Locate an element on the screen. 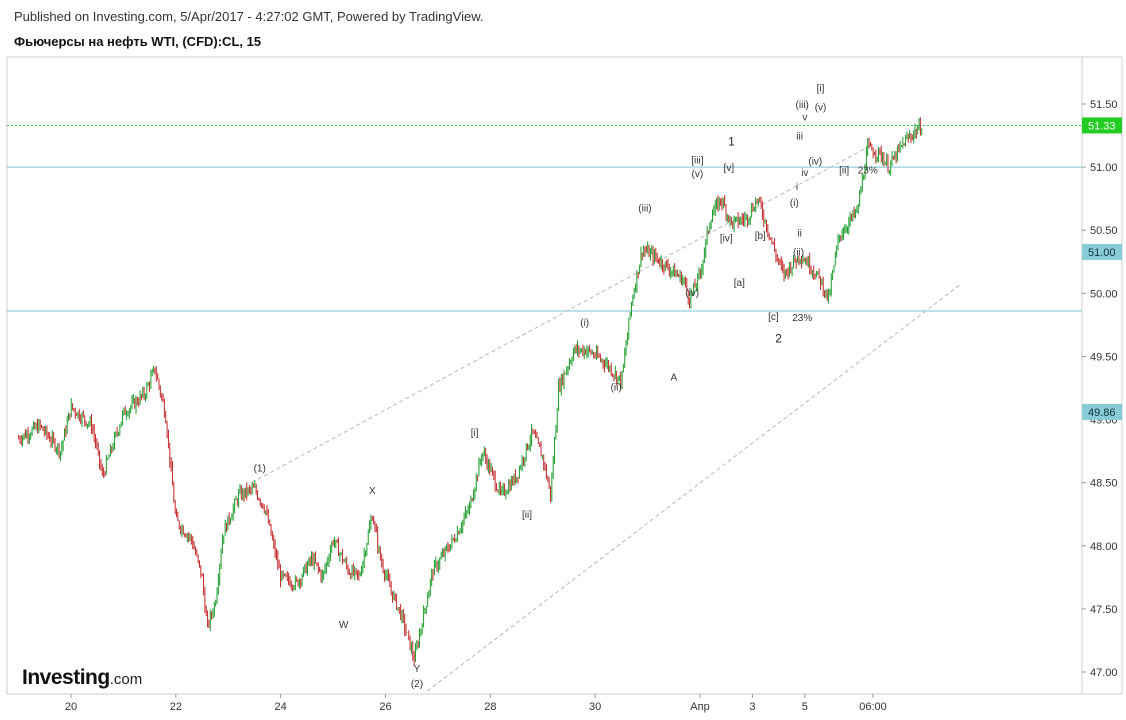 Image resolution: width=1126 pixels, height=720 pixels. price-tag-label-2: 49.86 is located at coordinates (1102, 413).